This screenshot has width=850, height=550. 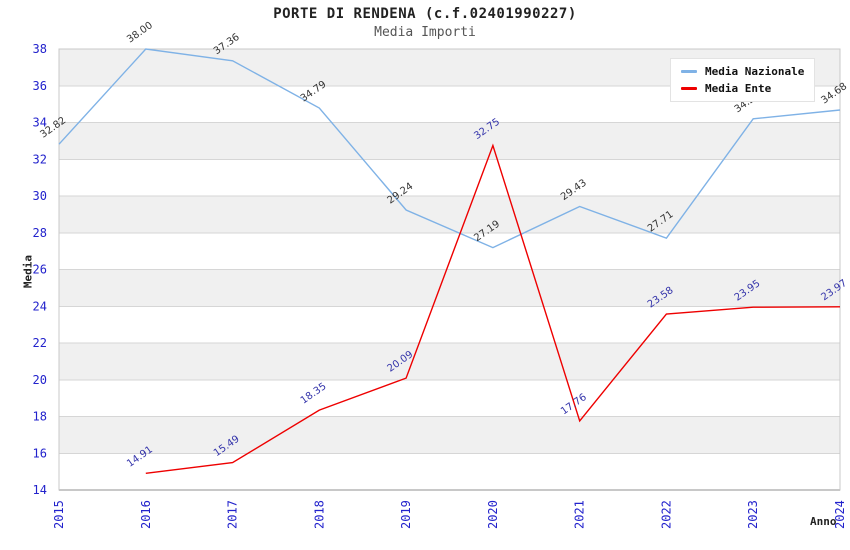 What do you see at coordinates (742, 80) in the screenshot?
I see `legend: Media Nazionale Media Ente` at bounding box center [742, 80].